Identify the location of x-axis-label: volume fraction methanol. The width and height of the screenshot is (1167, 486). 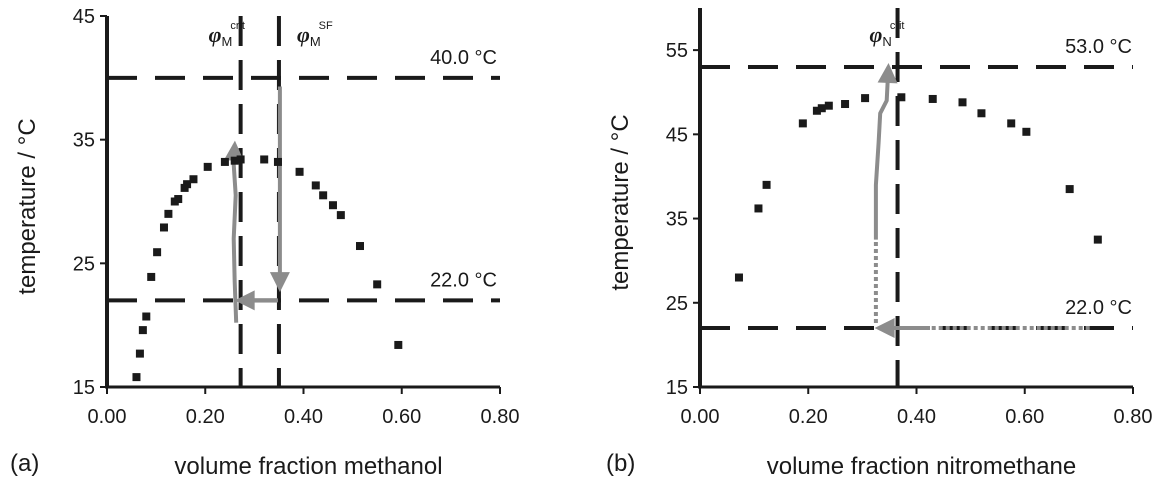
(308, 466).